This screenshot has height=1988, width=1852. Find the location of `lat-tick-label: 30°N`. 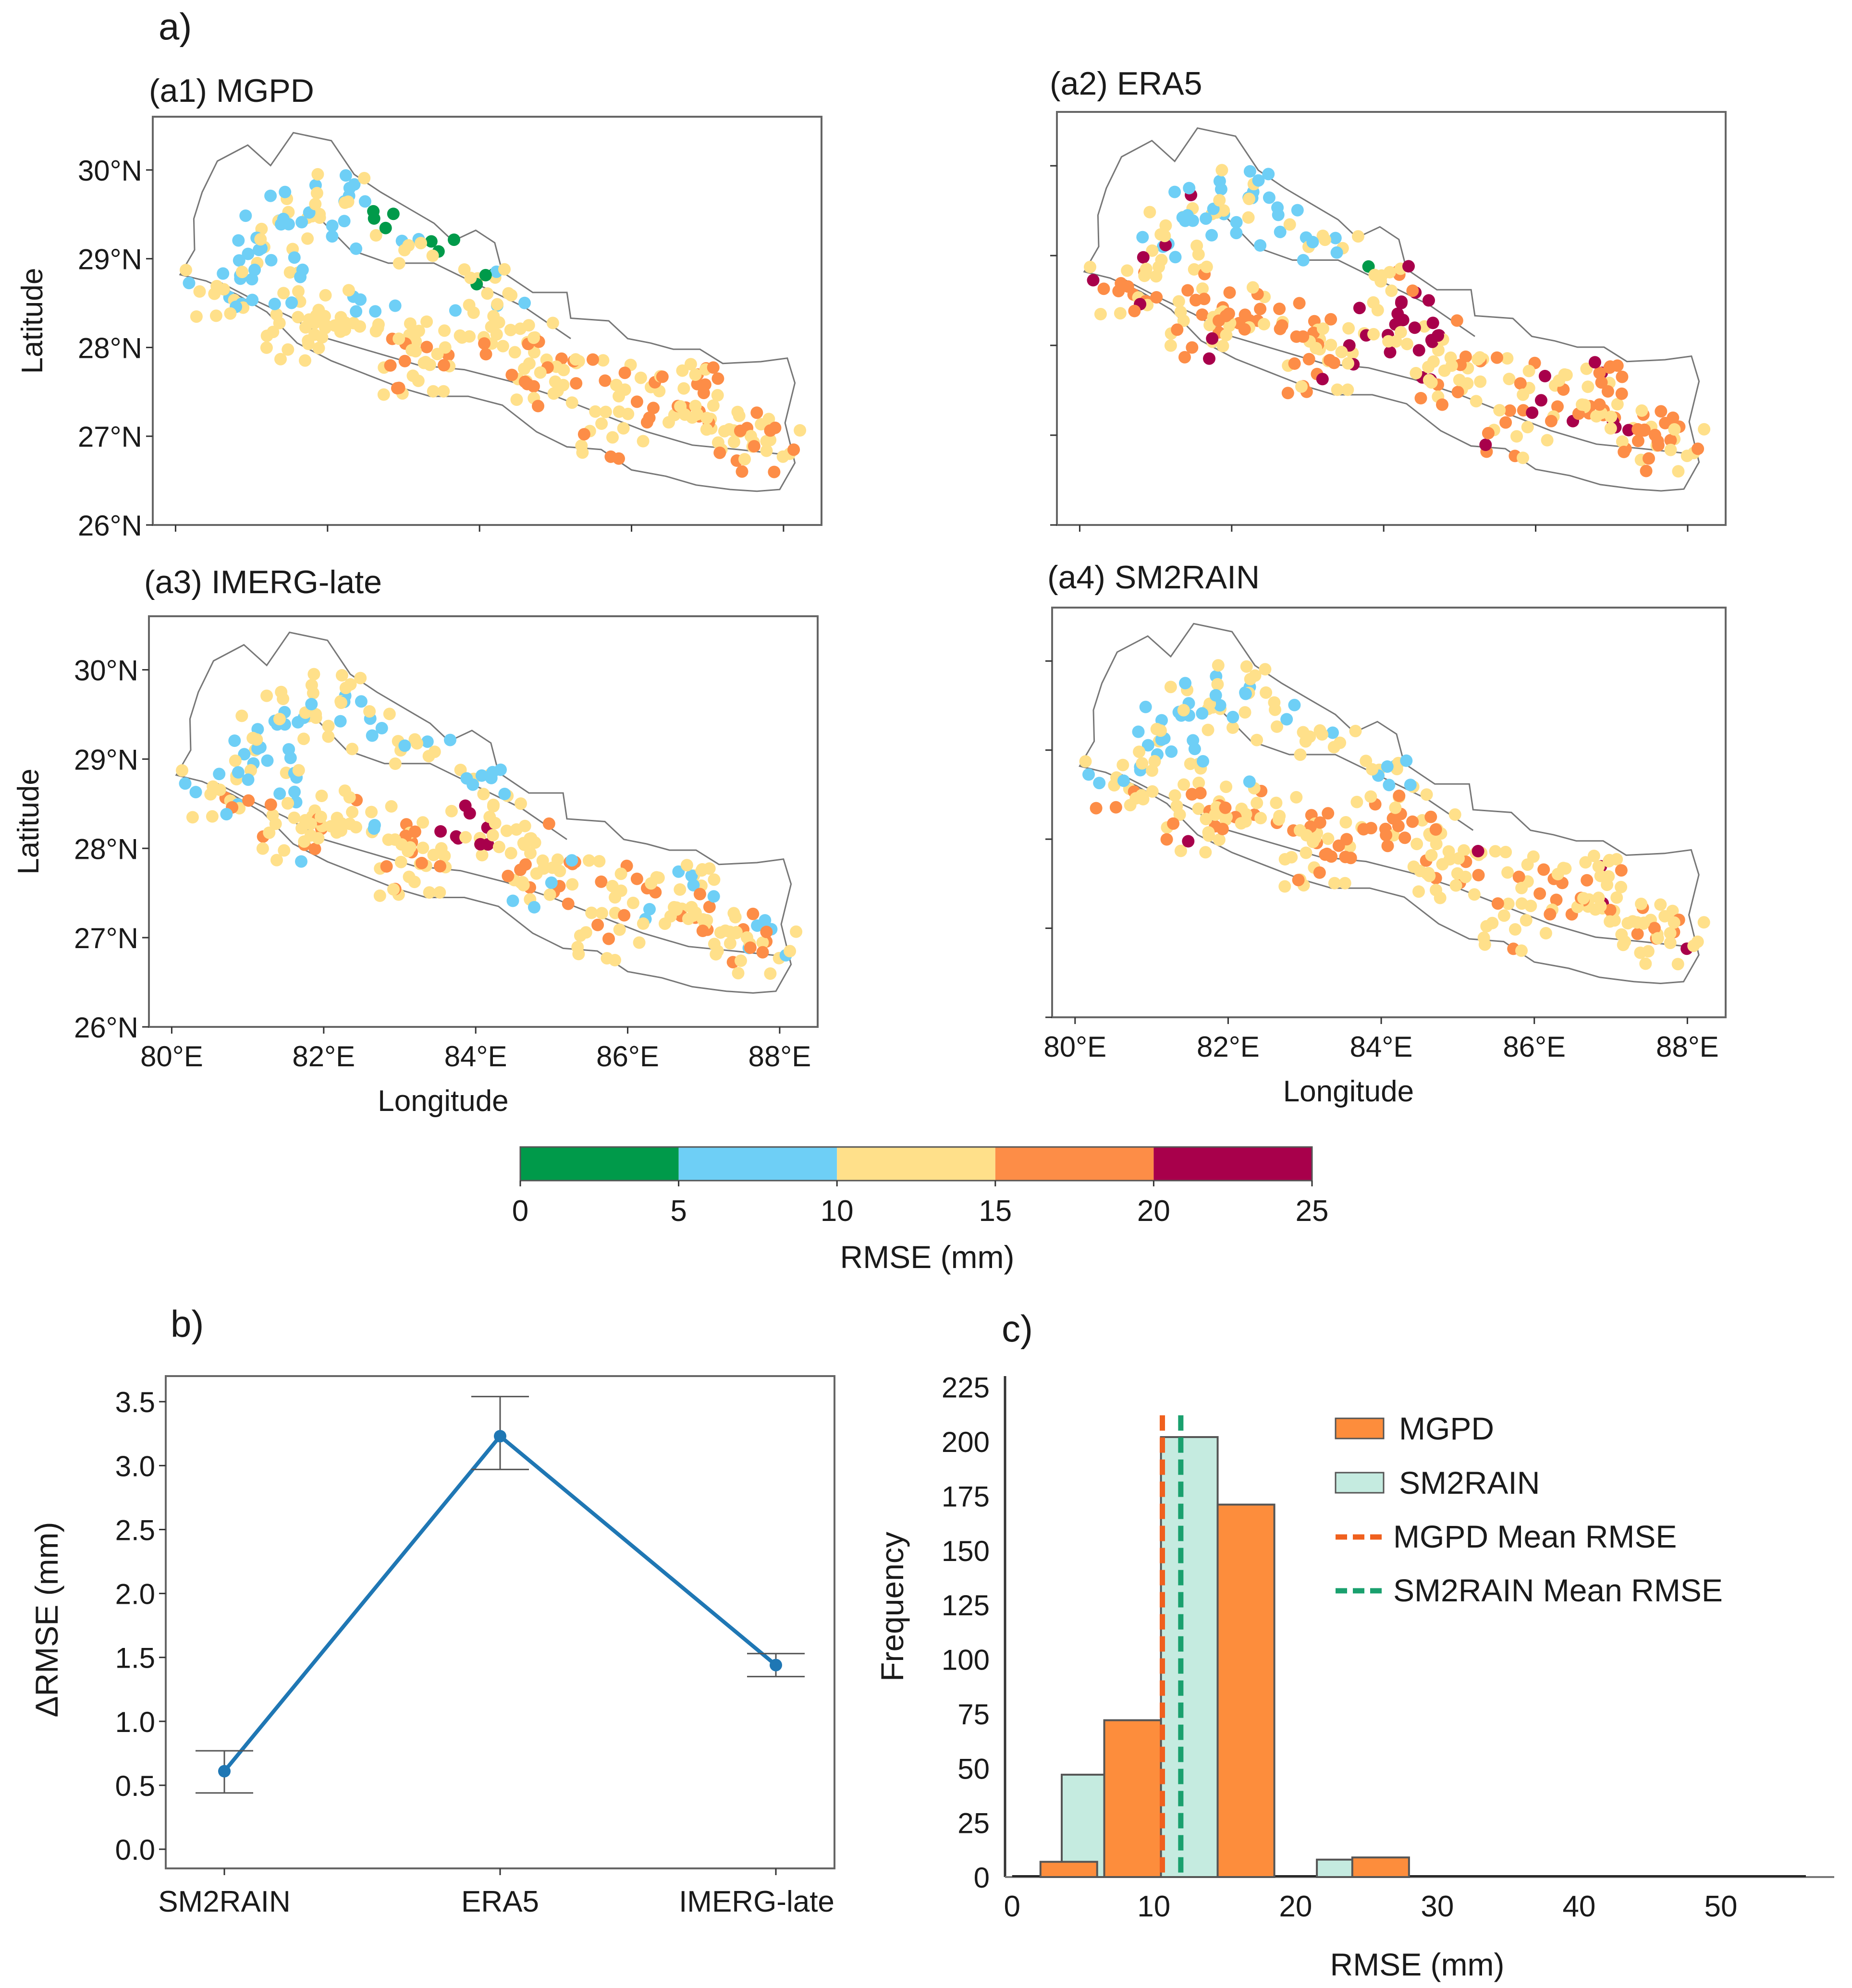

lat-tick-label: 30°N is located at coordinates (110, 171).